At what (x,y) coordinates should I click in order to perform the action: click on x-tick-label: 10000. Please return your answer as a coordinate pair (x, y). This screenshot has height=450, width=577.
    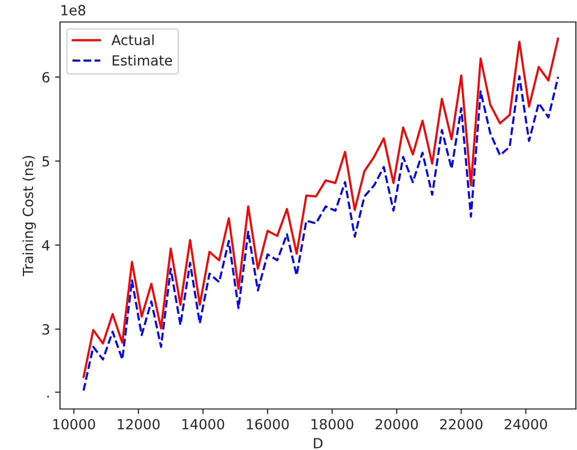
    Looking at the image, I should click on (74, 424).